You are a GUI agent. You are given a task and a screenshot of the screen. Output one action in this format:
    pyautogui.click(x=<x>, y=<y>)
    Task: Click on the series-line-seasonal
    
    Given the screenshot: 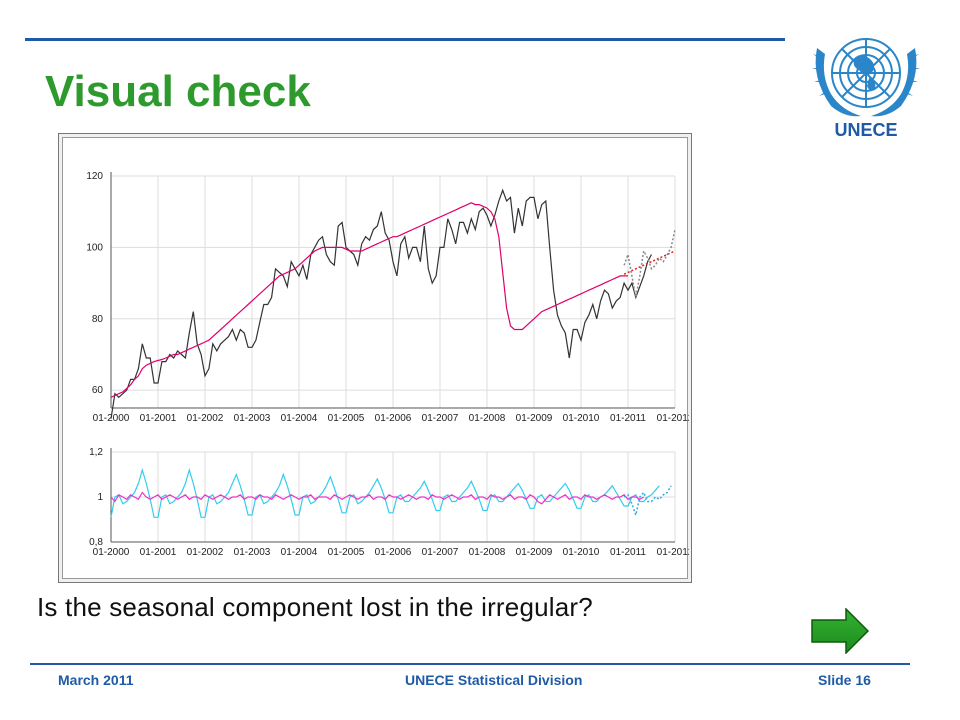 What is the action you would take?
    pyautogui.click(x=385, y=492)
    